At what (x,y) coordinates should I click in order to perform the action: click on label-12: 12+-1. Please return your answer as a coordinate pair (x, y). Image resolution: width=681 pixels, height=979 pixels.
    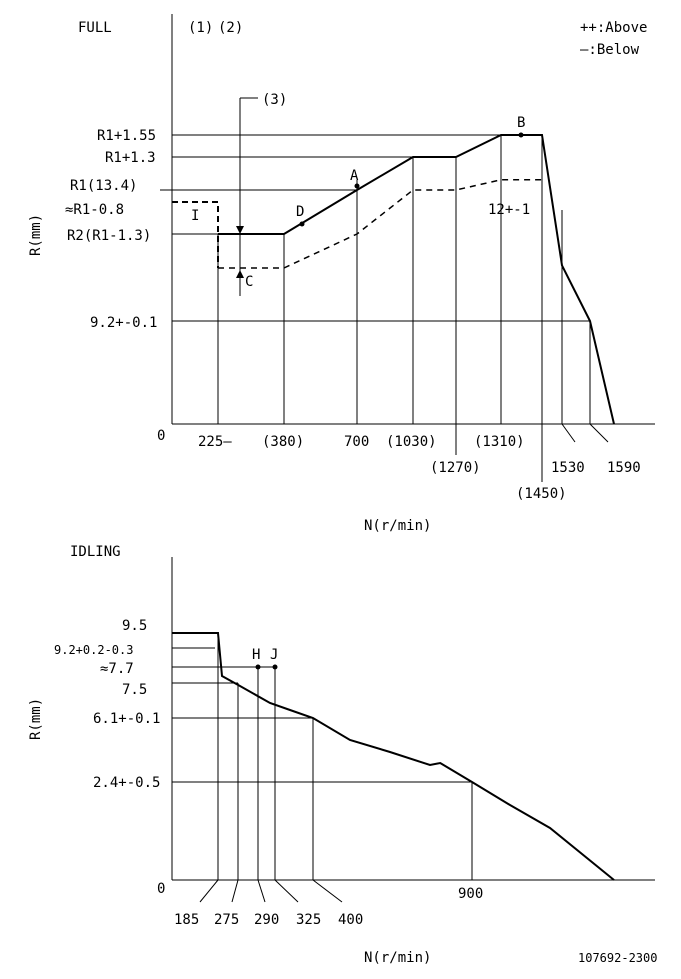
    Looking at the image, I should click on (509, 210).